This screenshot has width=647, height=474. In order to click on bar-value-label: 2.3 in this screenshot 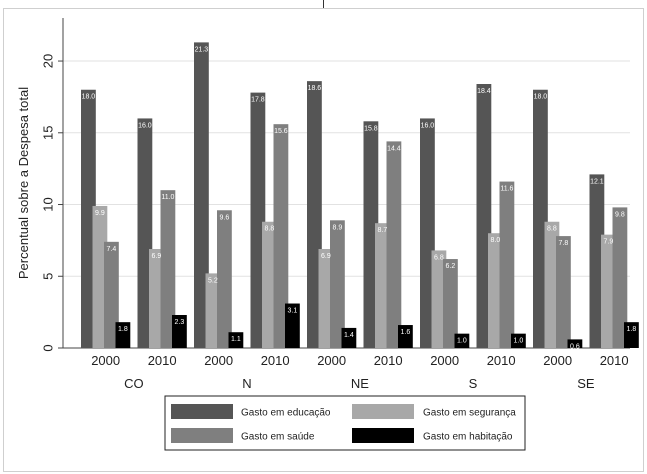, I will do `click(180, 322)`.